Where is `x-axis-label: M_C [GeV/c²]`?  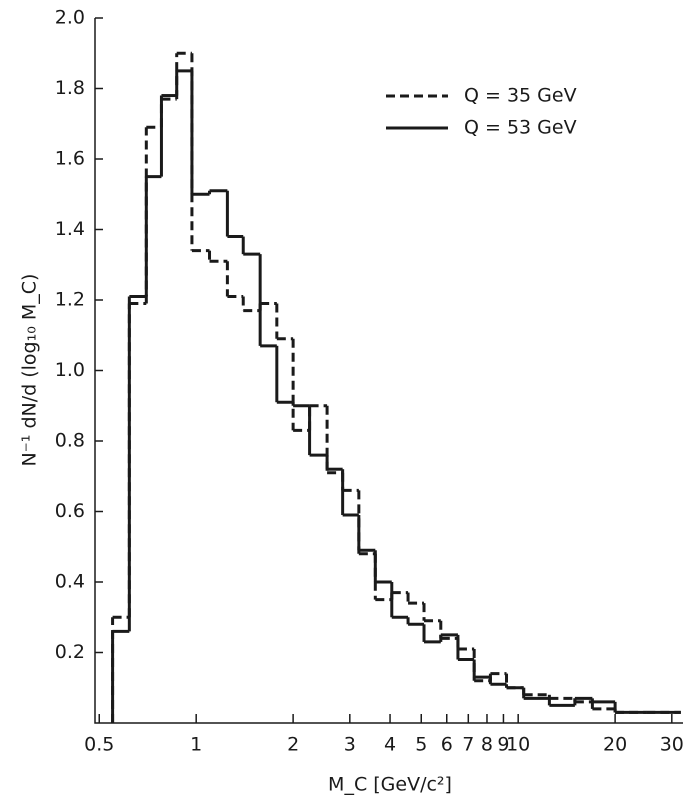
x-axis-label: M_C [GeV/c²] is located at coordinates (390, 785).